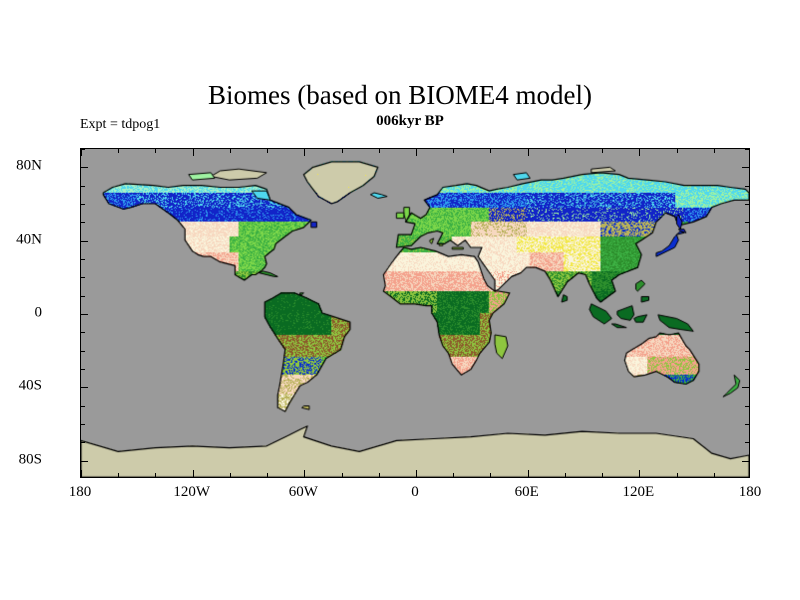  I want to click on y-axis-tick-label: 40N, so click(29, 239).